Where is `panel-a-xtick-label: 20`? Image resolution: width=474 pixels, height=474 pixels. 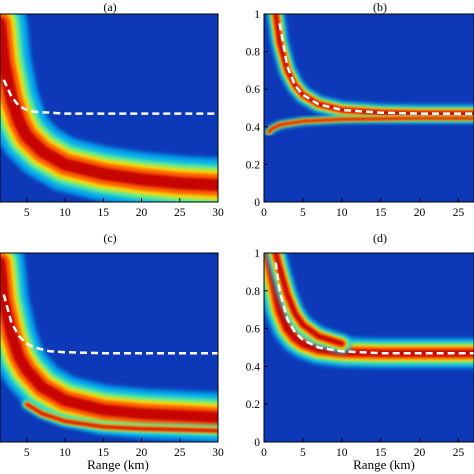
panel-a-xtick-label: 20 is located at coordinates (142, 213).